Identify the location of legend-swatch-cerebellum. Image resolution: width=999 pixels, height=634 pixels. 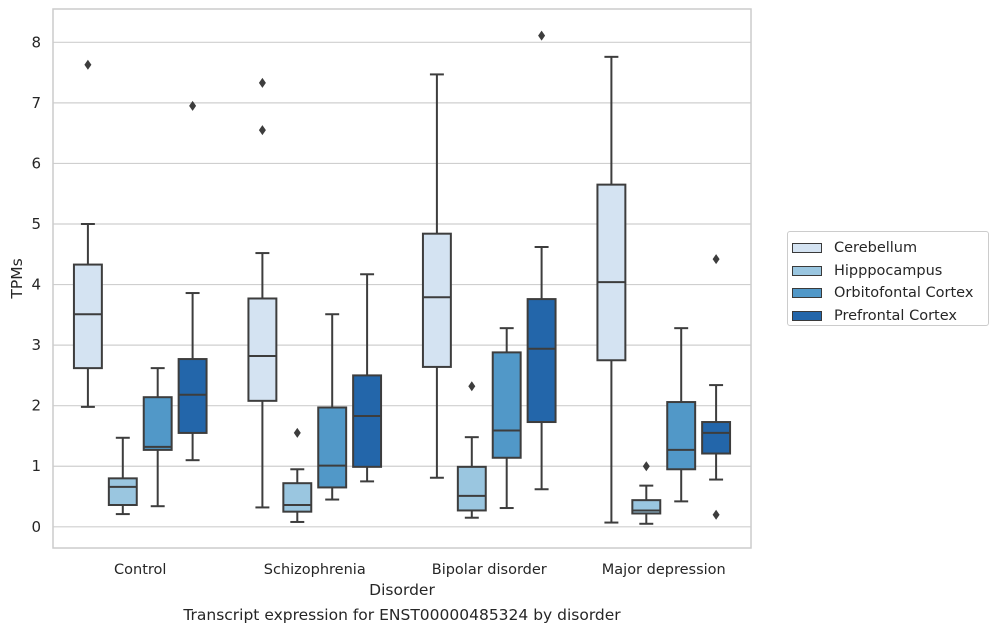
(807, 248).